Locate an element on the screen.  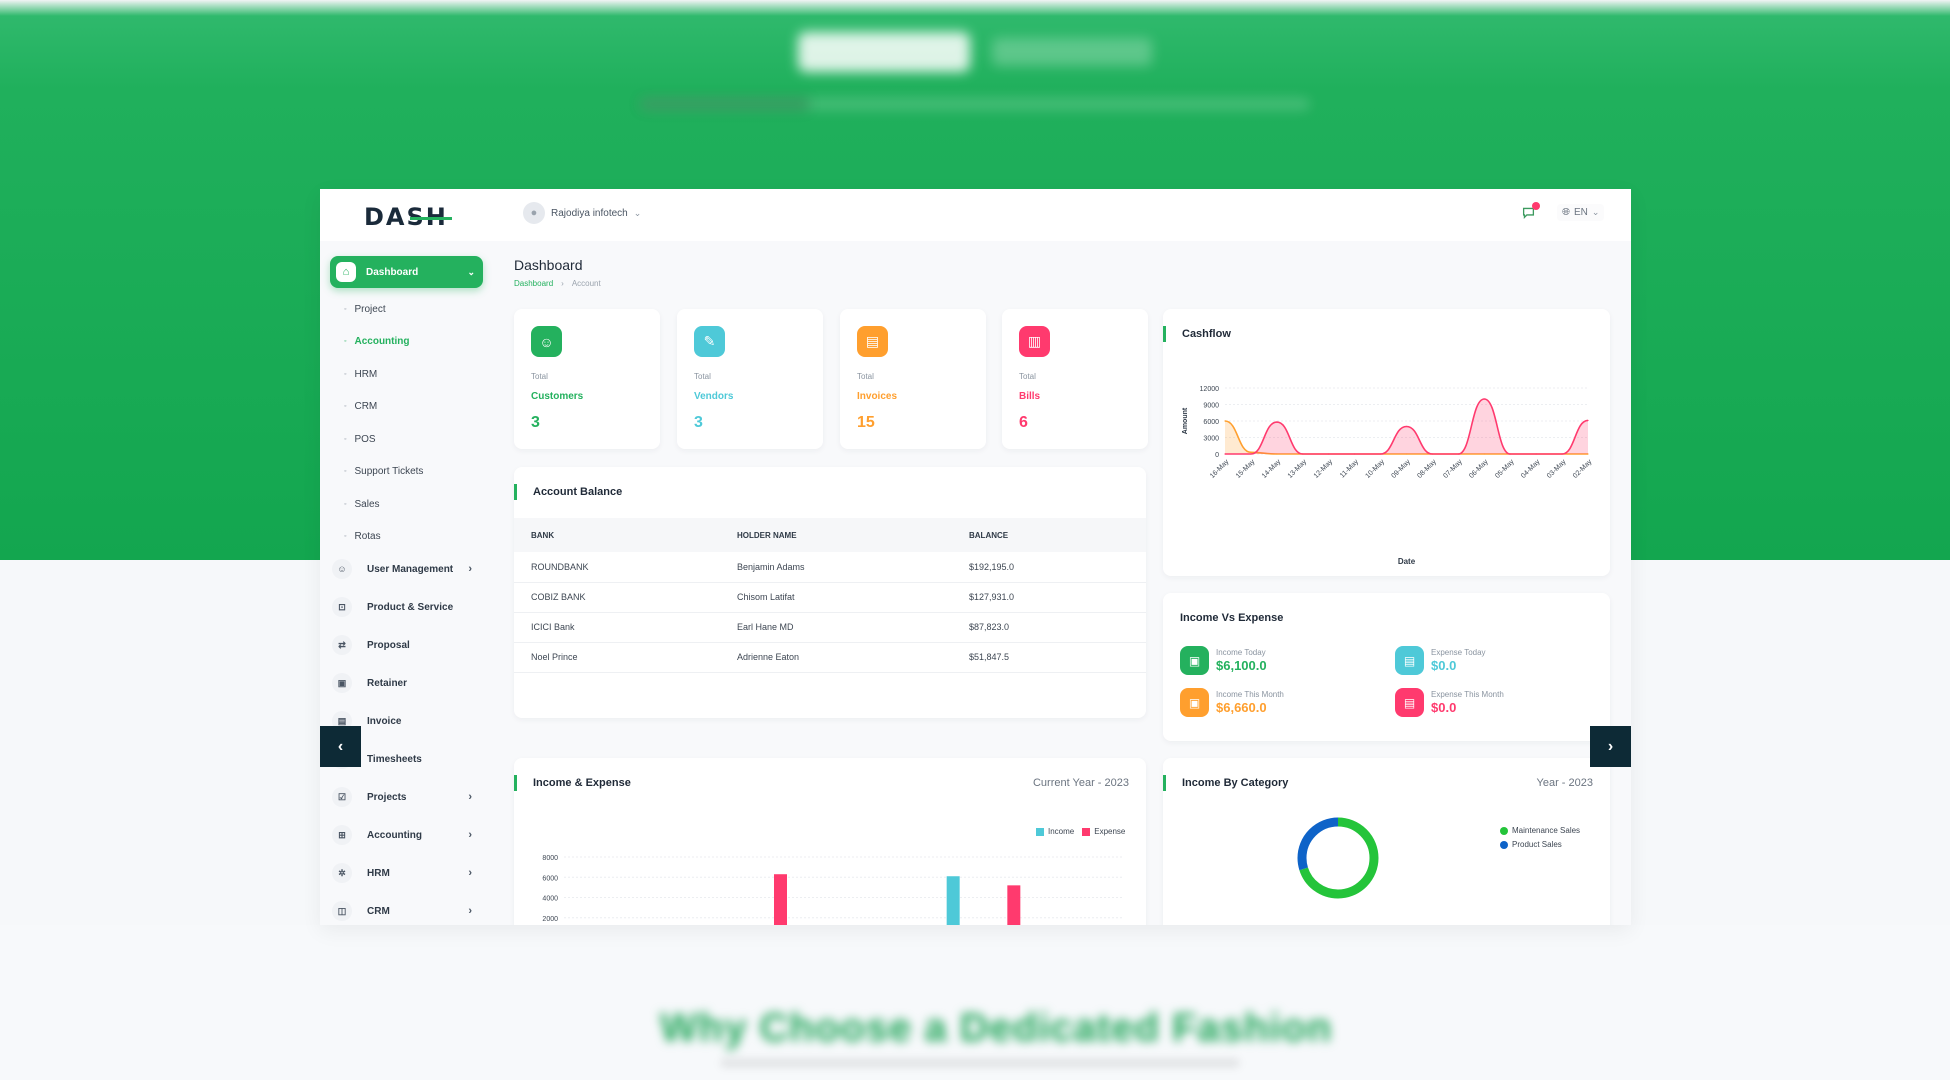
sidebar-item-user-management: ☺ User Management › is located at coordinates (402, 569).